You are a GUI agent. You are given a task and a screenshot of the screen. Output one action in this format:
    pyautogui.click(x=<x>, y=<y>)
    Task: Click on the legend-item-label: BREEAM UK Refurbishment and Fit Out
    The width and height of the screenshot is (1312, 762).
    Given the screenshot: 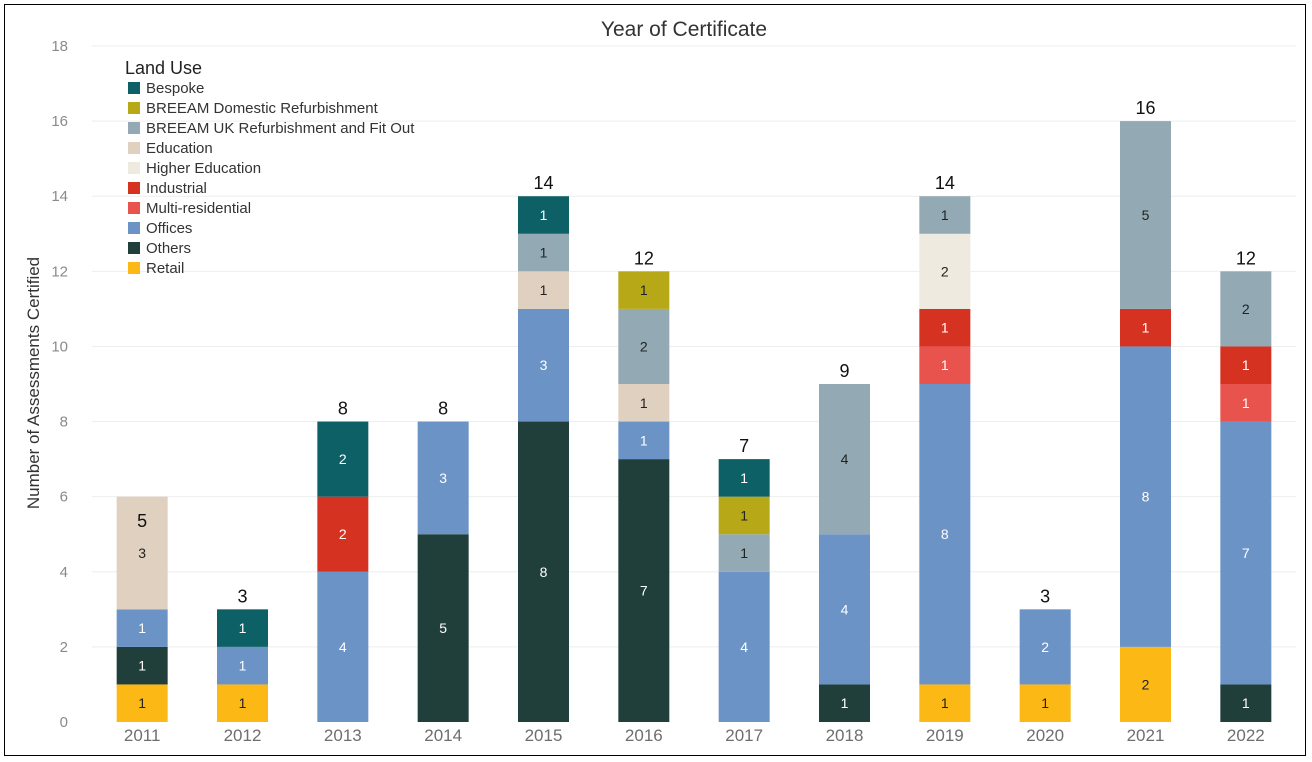 What is the action you would take?
    pyautogui.click(x=280, y=128)
    